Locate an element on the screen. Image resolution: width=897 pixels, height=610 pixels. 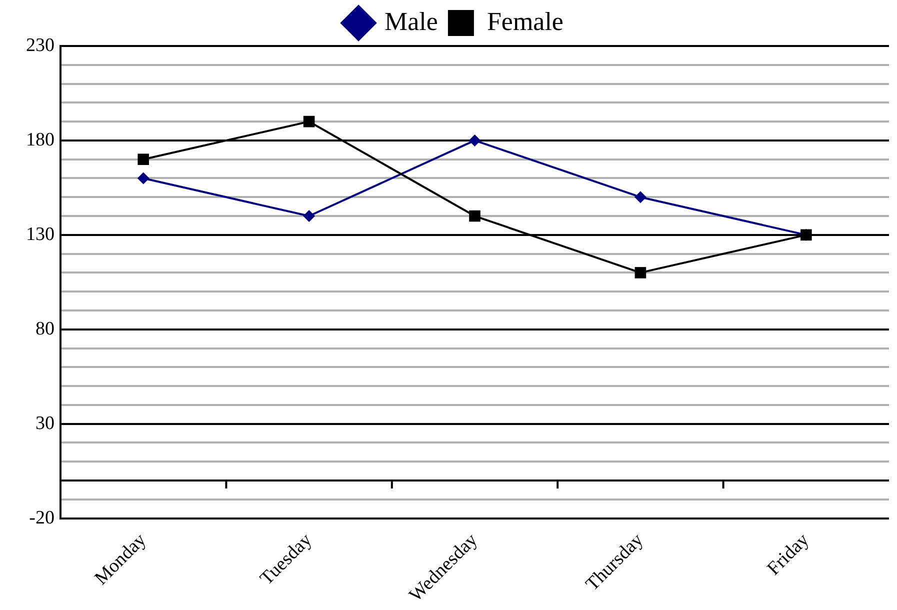
legend-label: Female is located at coordinates (525, 21).